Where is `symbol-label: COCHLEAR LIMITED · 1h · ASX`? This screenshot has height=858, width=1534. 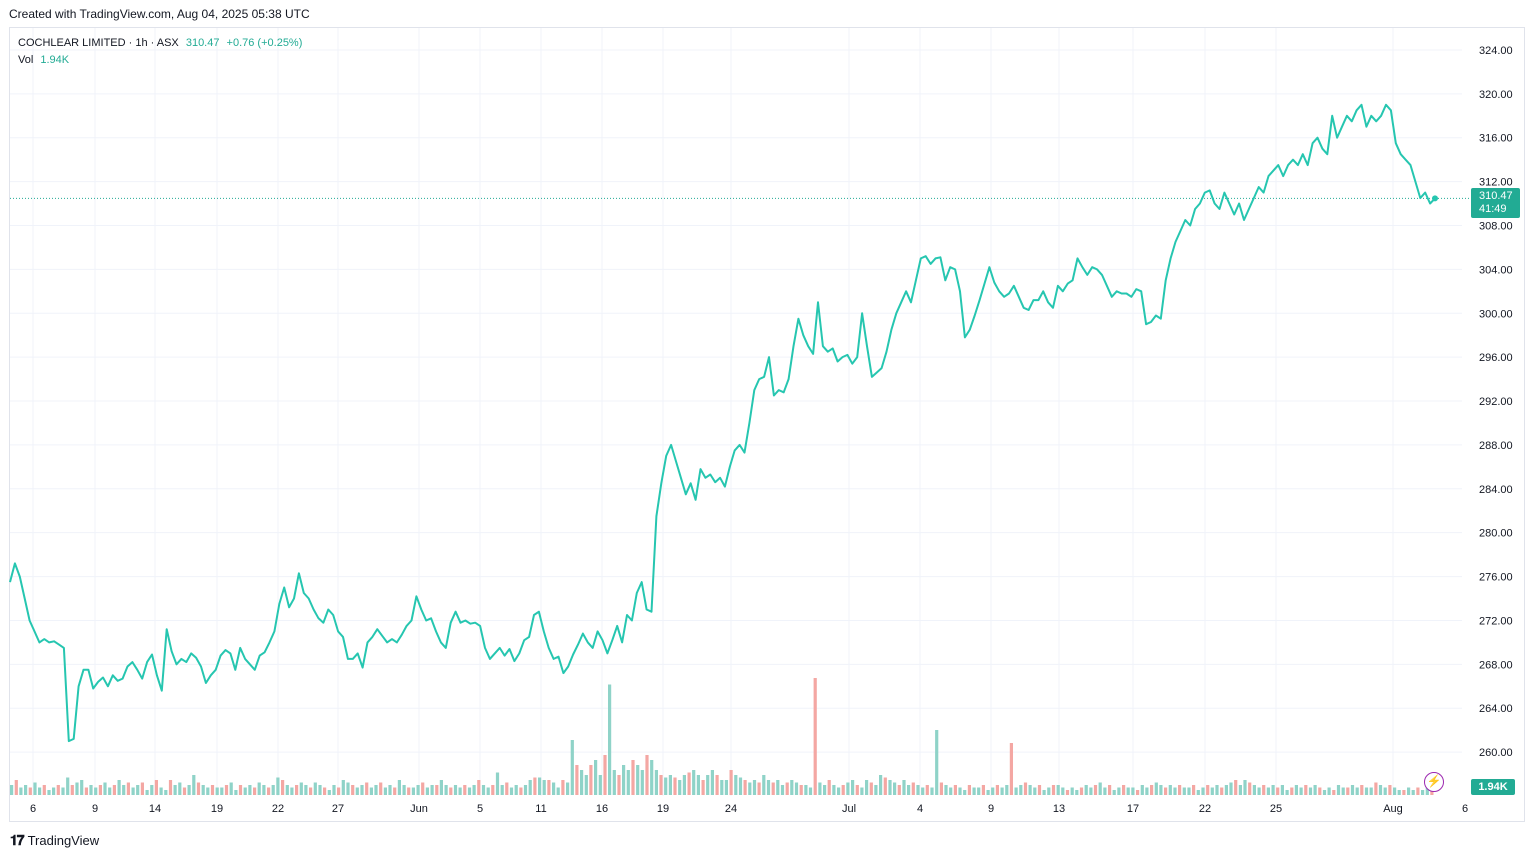 symbol-label: COCHLEAR LIMITED · 1h · ASX is located at coordinates (98, 43).